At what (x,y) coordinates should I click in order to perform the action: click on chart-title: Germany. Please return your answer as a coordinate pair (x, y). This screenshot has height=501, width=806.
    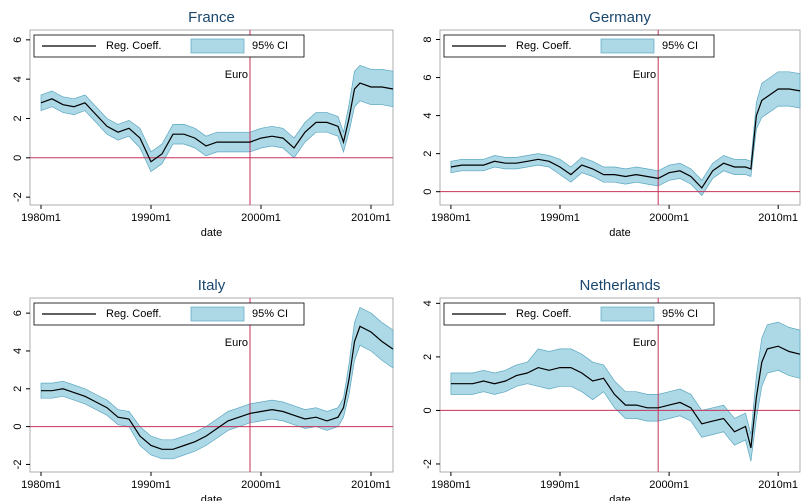
    Looking at the image, I should click on (620, 17).